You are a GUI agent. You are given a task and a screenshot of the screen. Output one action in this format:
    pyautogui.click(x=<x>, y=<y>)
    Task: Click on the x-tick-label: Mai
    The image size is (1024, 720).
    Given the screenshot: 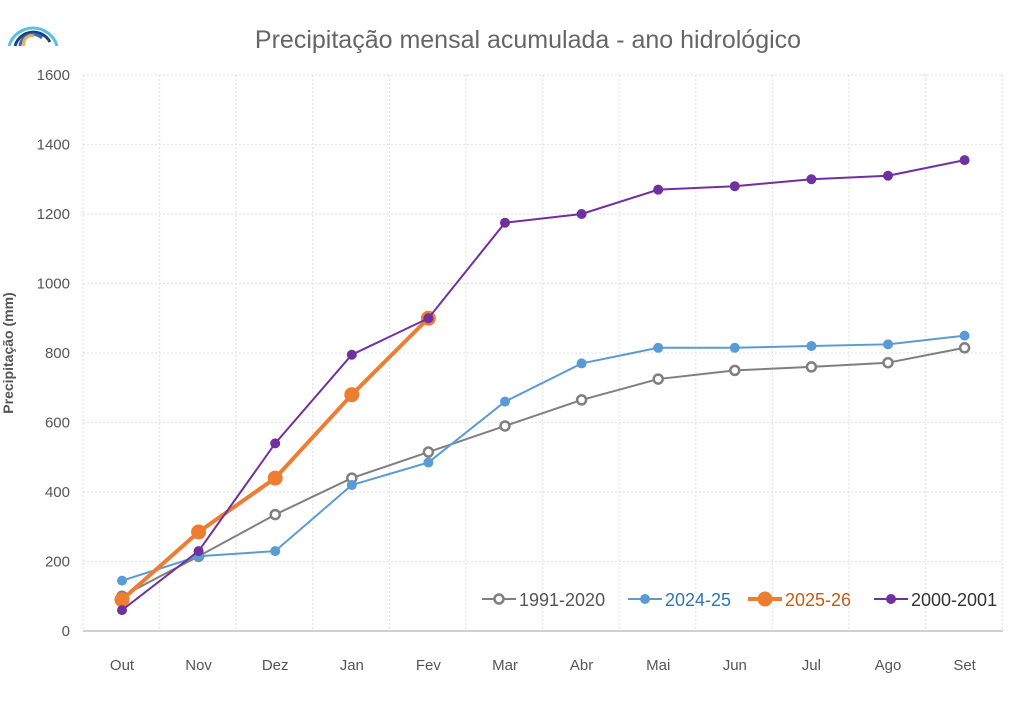 What is the action you would take?
    pyautogui.click(x=658, y=665)
    